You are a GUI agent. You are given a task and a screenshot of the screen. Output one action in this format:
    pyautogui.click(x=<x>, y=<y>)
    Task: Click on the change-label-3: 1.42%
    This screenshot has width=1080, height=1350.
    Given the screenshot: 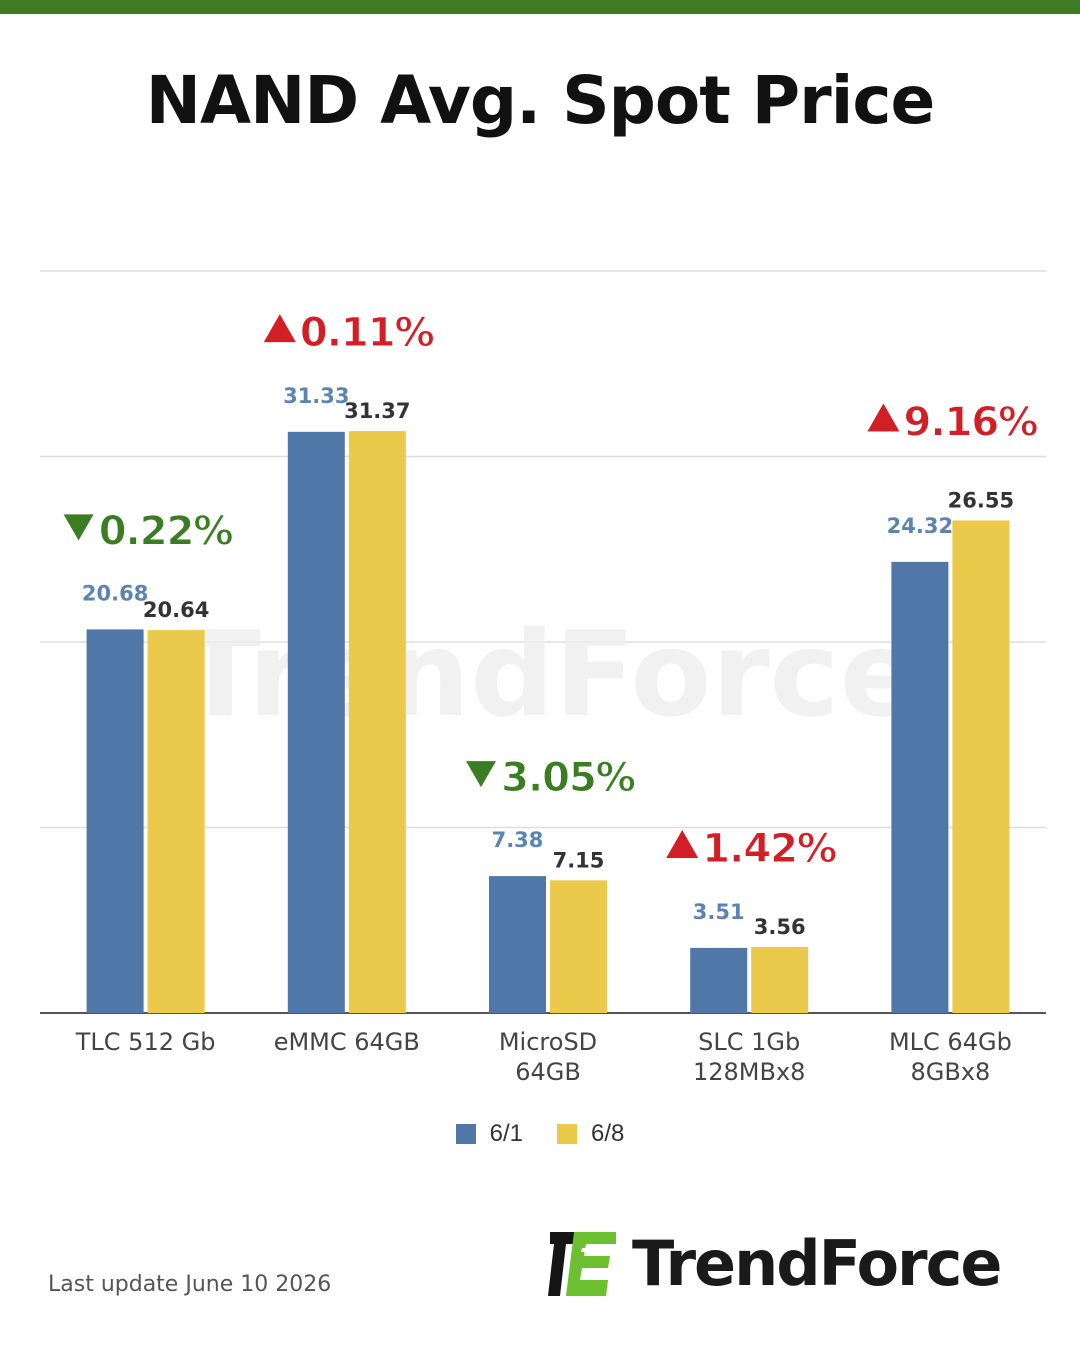 What is the action you would take?
    pyautogui.click(x=769, y=849)
    